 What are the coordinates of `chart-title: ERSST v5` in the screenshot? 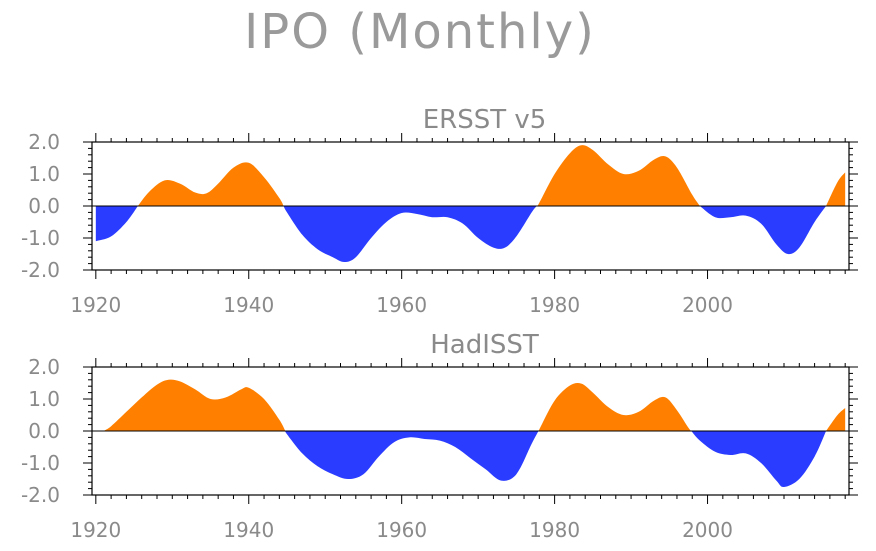 It's located at (485, 120).